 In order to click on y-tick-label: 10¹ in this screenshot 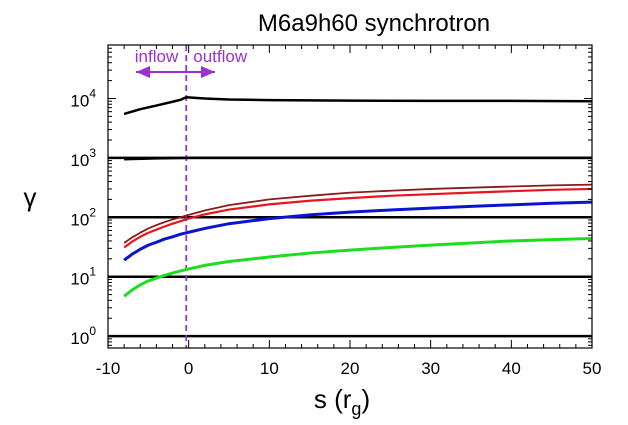, I will do `click(83, 277)`.